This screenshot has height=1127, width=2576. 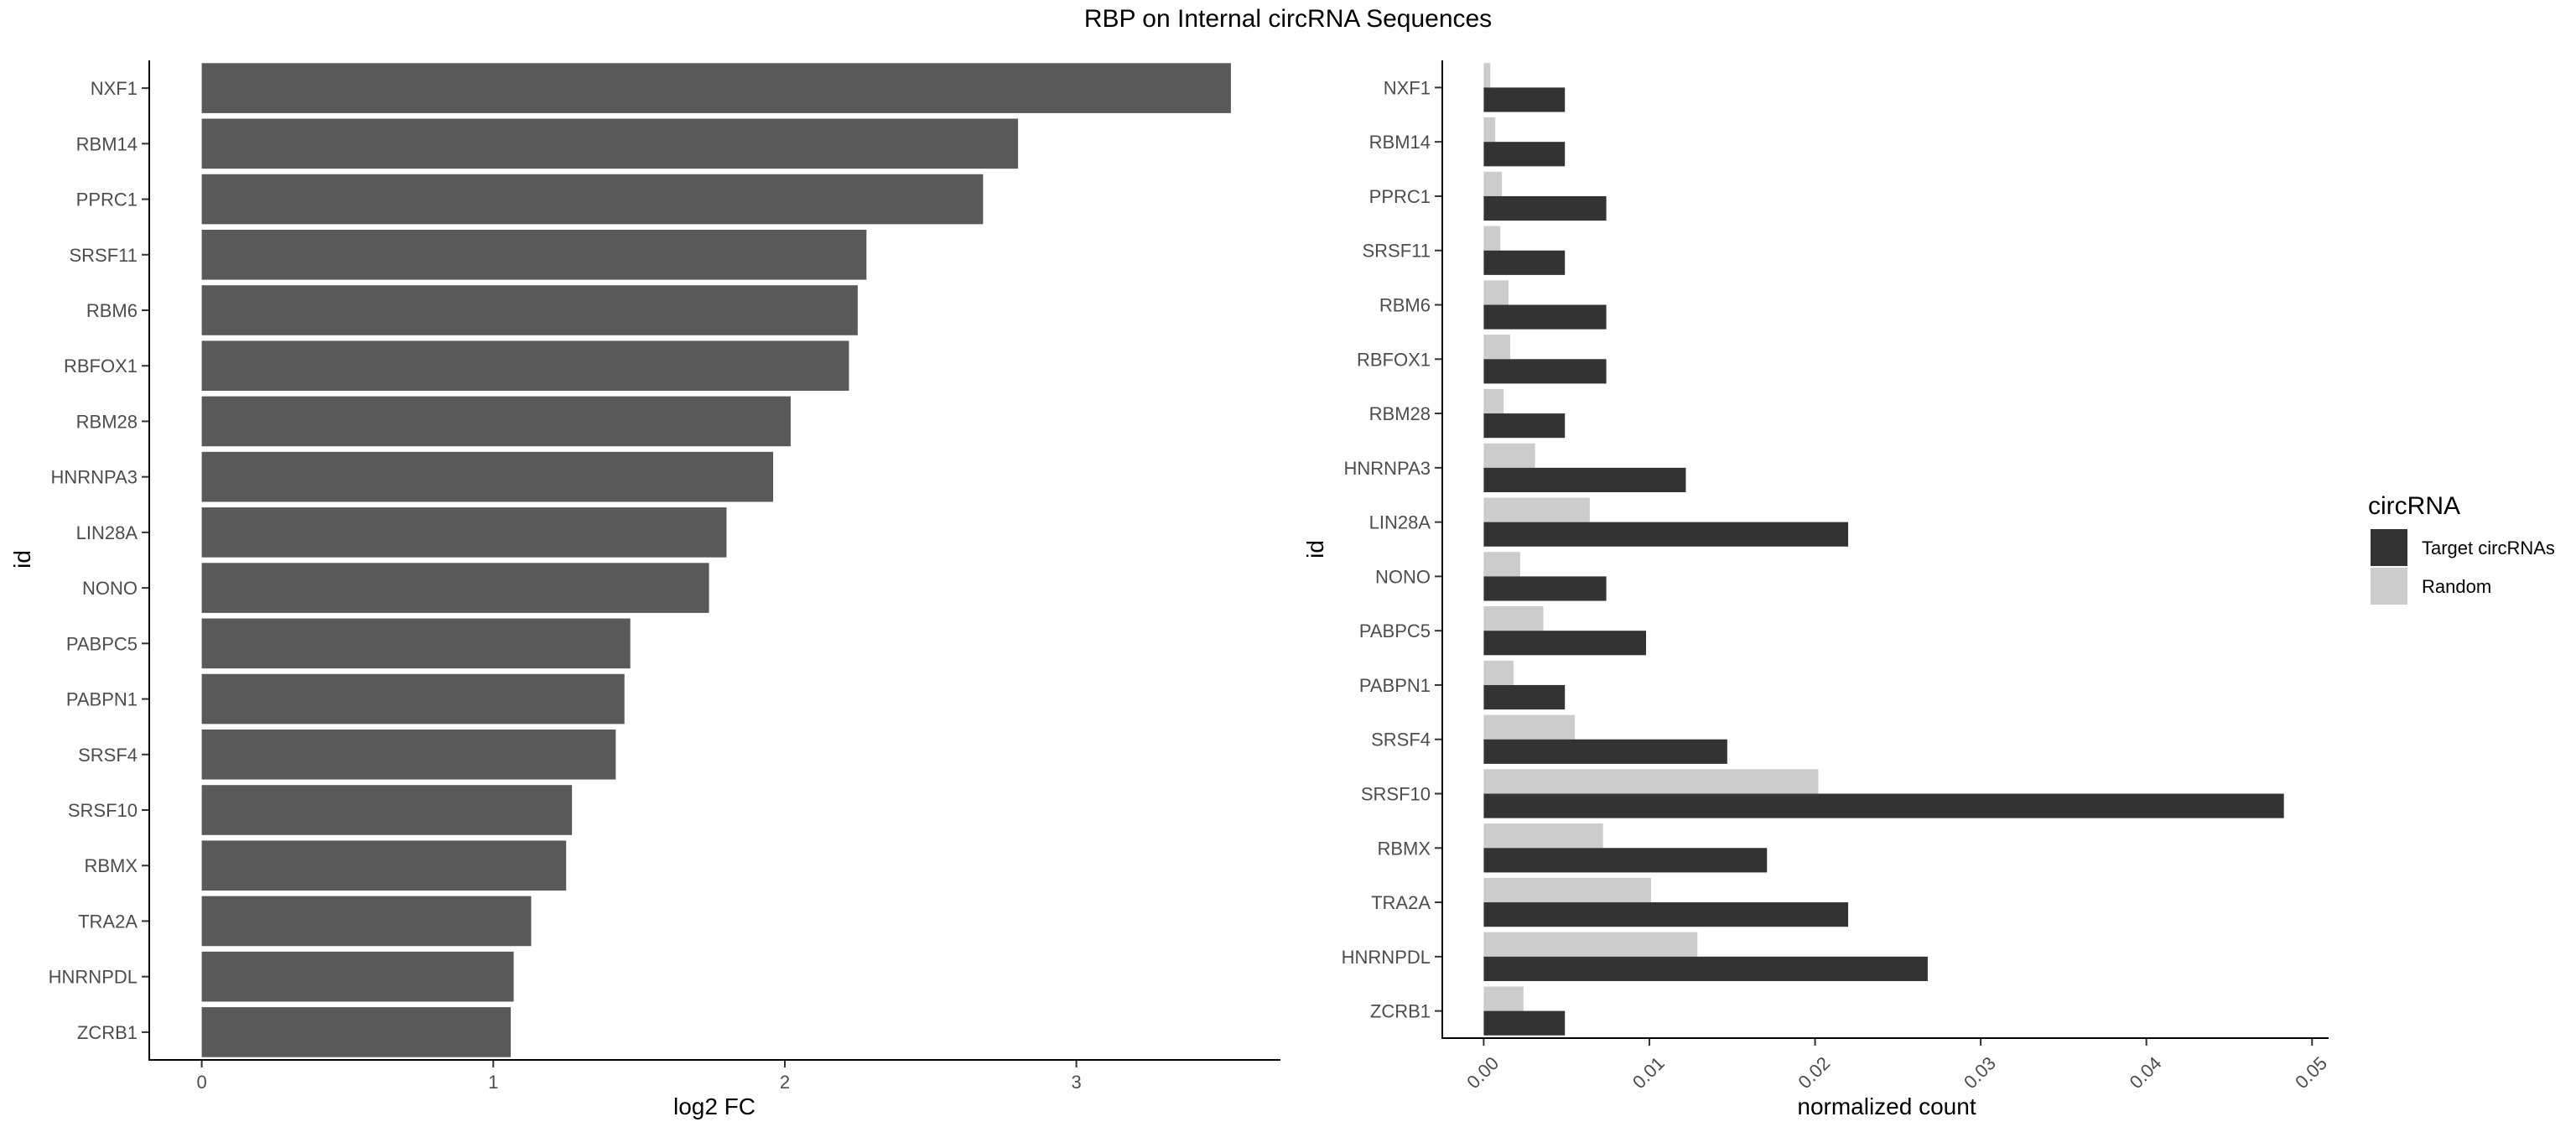 What do you see at coordinates (1886, 1106) in the screenshot?
I see `right-x-axis-title: normalized count` at bounding box center [1886, 1106].